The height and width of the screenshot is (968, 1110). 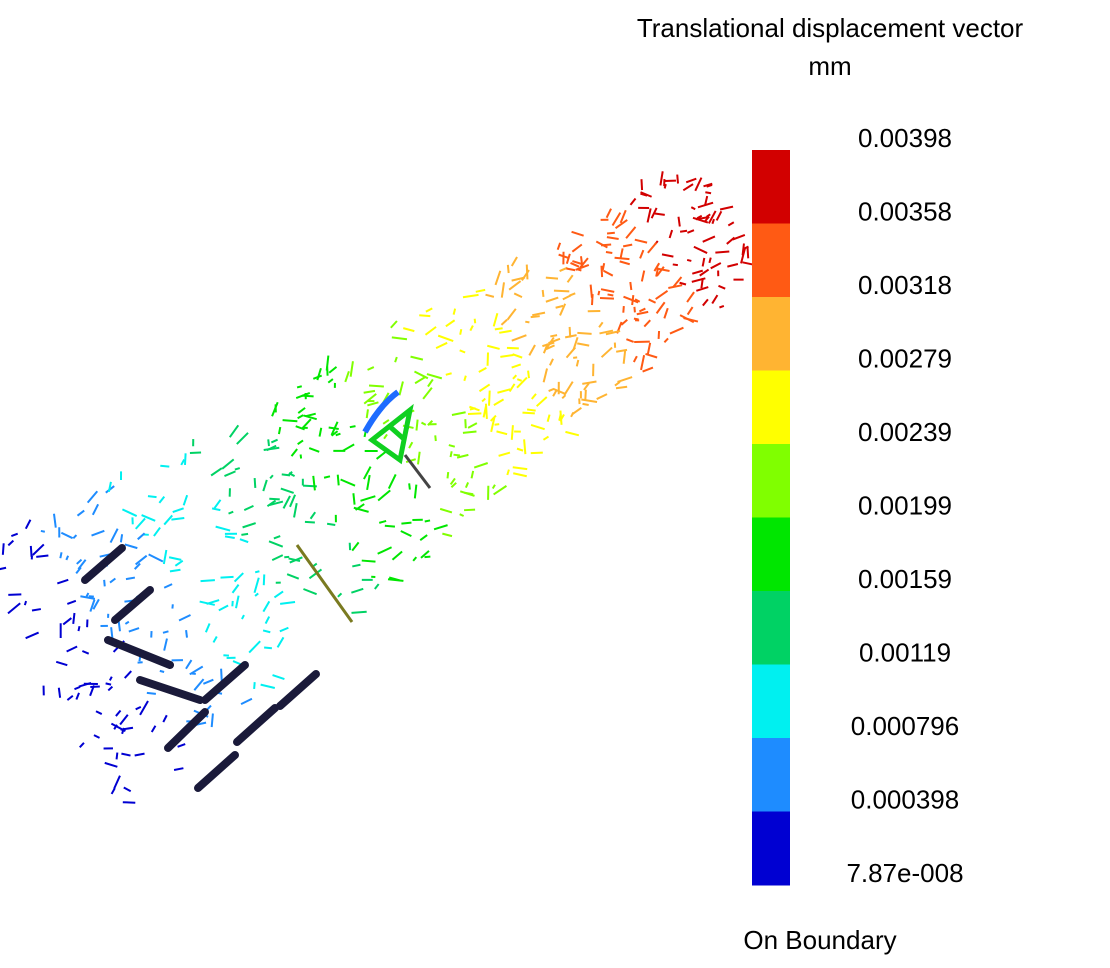 I want to click on legend-title: Translational displacement vector, so click(x=830, y=28).